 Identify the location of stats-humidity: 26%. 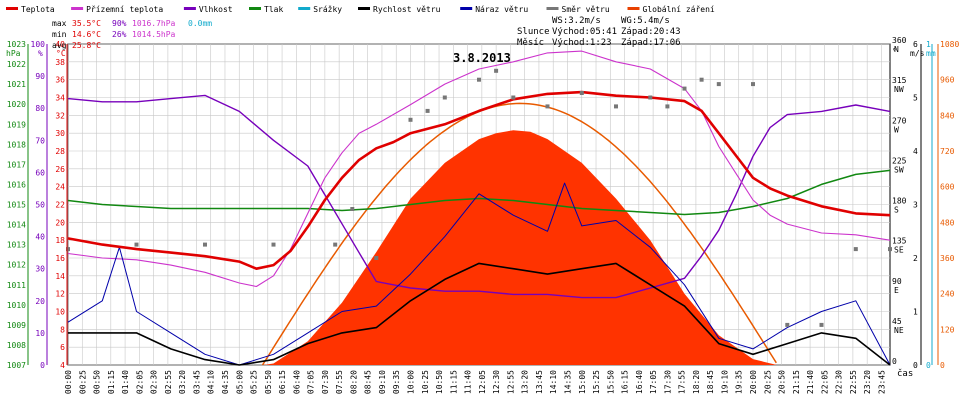
(119, 34).